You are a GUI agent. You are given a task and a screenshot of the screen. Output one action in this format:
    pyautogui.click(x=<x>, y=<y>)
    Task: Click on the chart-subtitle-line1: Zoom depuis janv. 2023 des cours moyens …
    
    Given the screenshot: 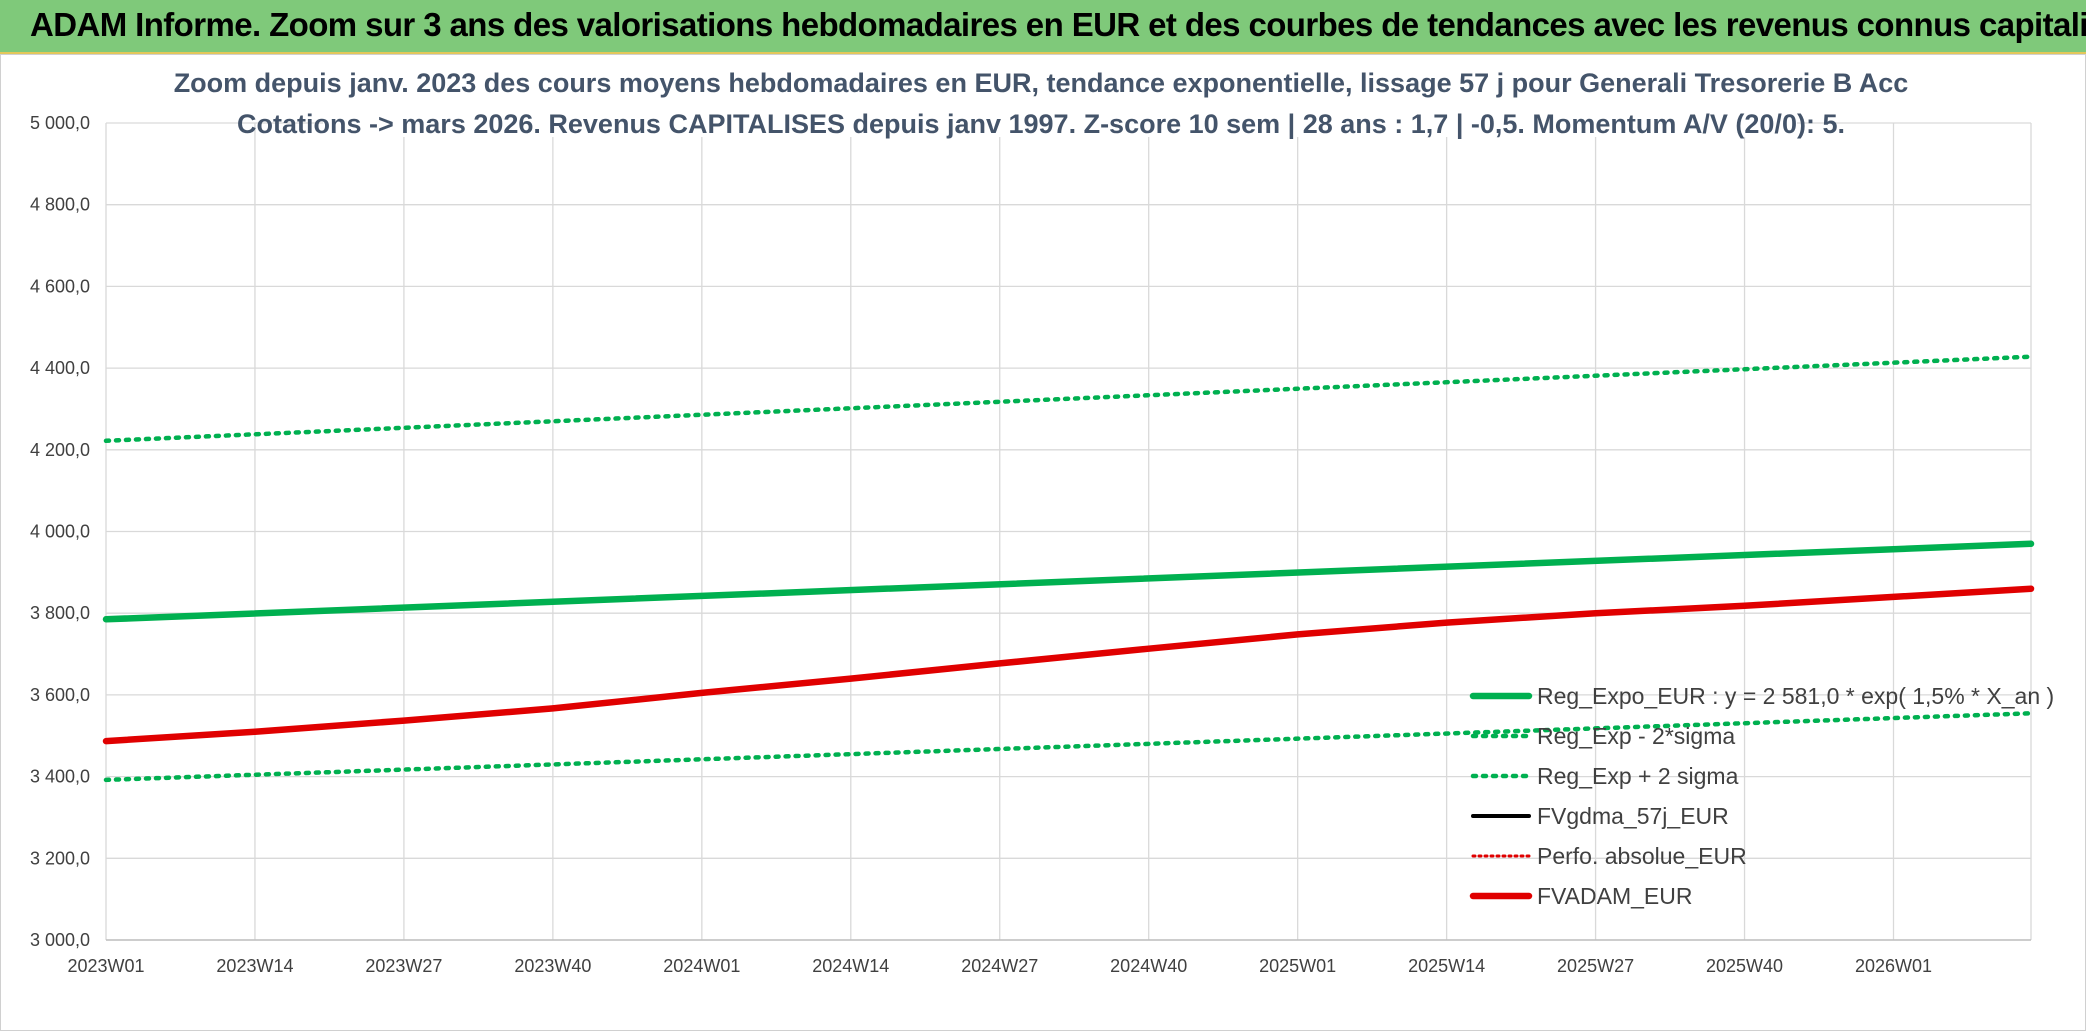 What is the action you would take?
    pyautogui.click(x=1041, y=83)
    